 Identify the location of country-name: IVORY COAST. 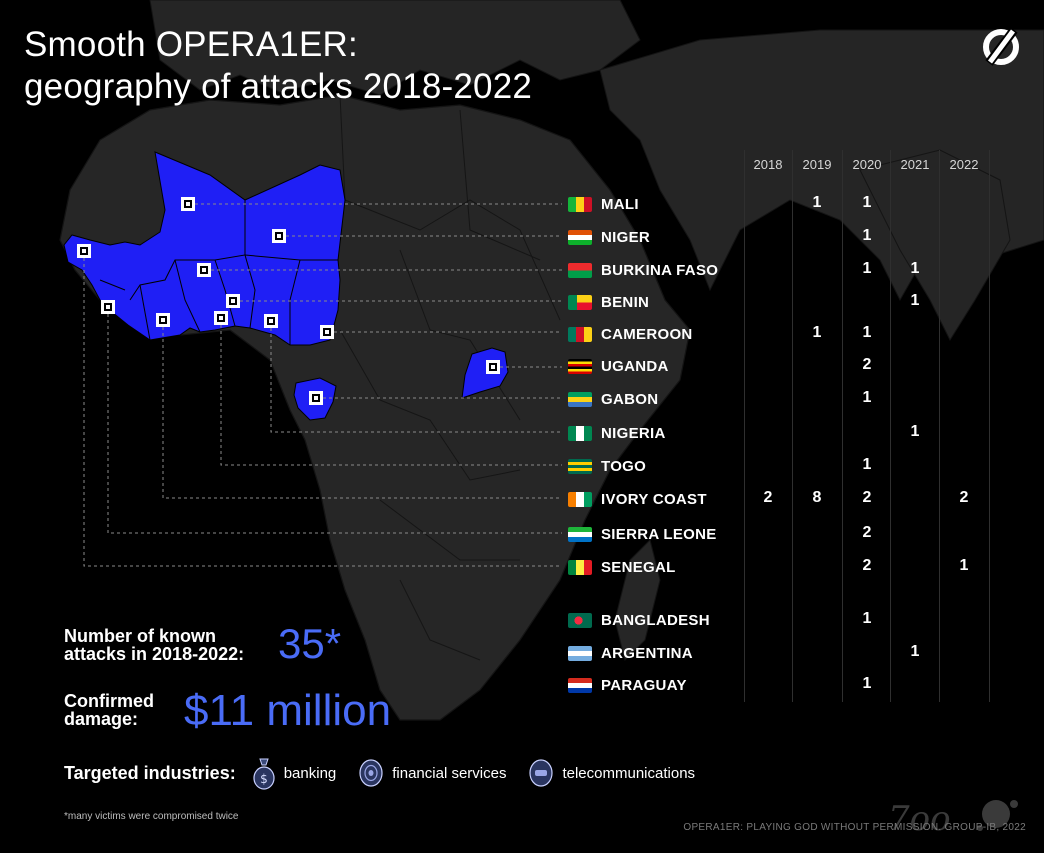
(654, 499).